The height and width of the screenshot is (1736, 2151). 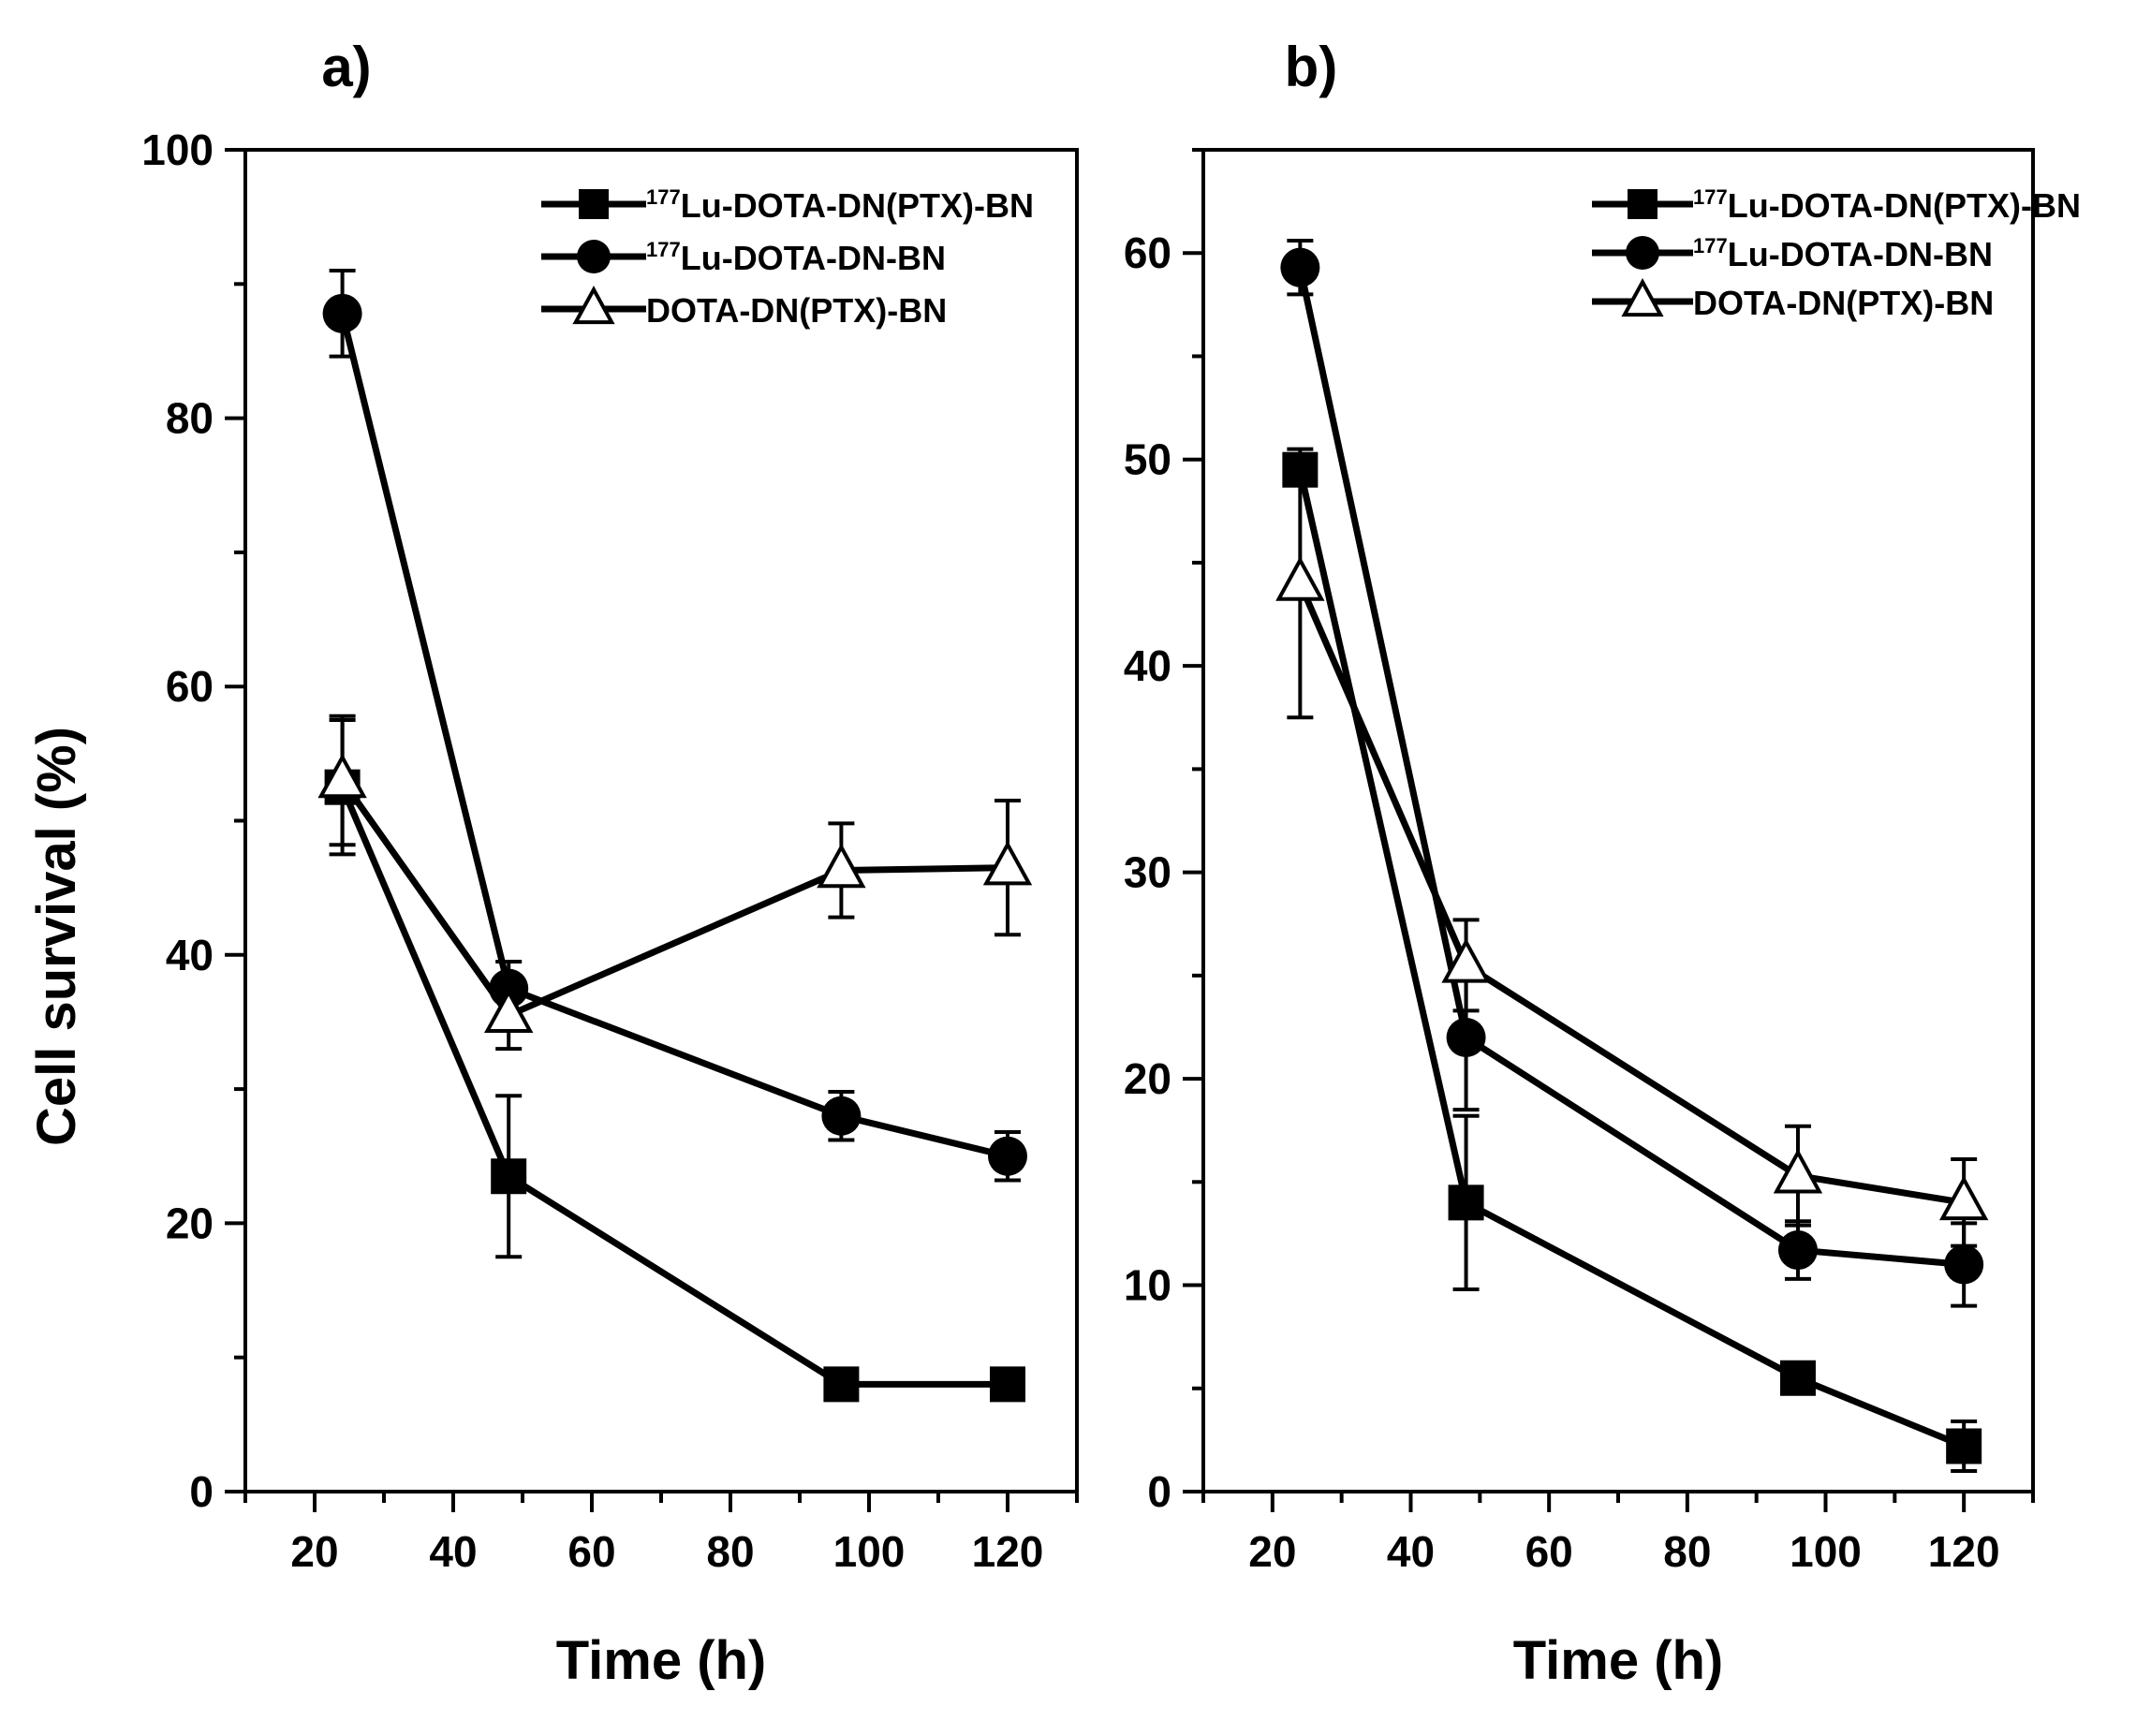 I want to click on panel-label: a), so click(x=346, y=67).